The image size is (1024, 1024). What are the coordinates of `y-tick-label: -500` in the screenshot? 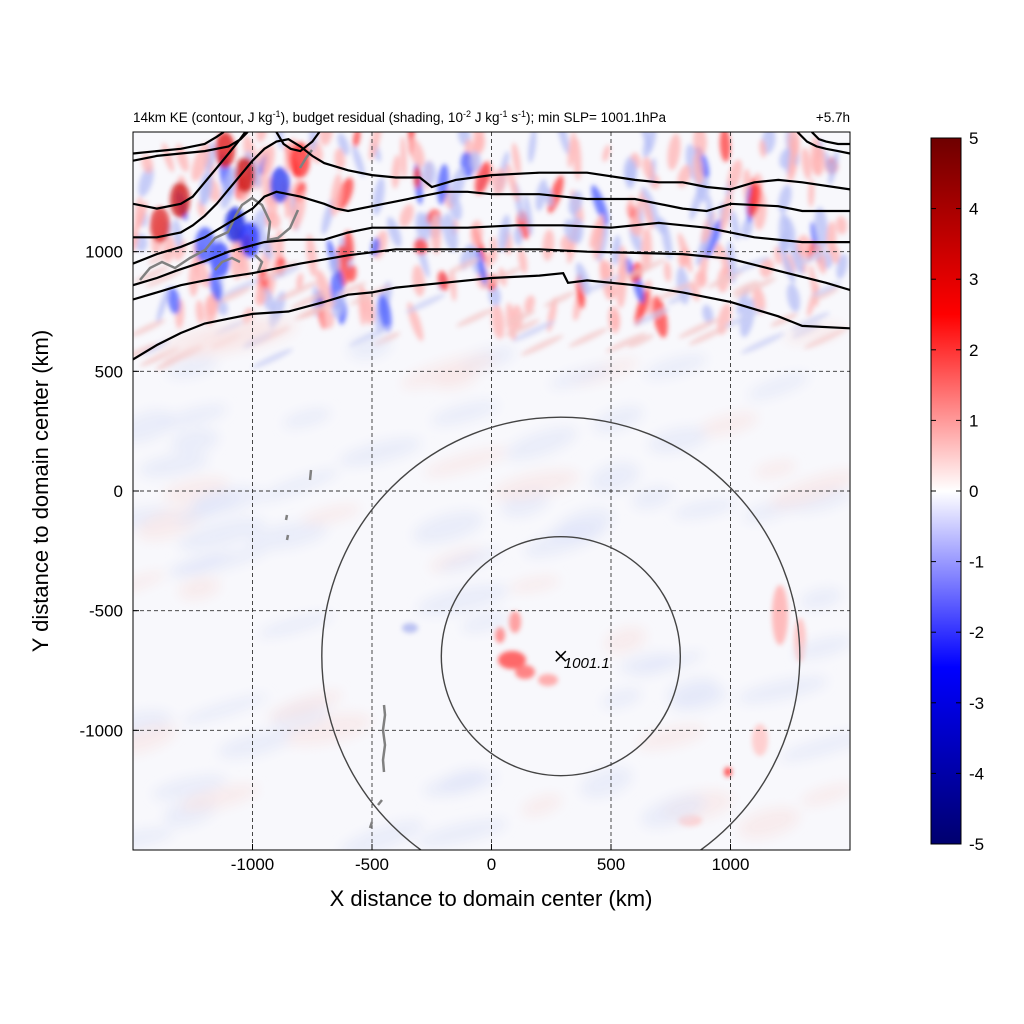 It's located at (106, 611).